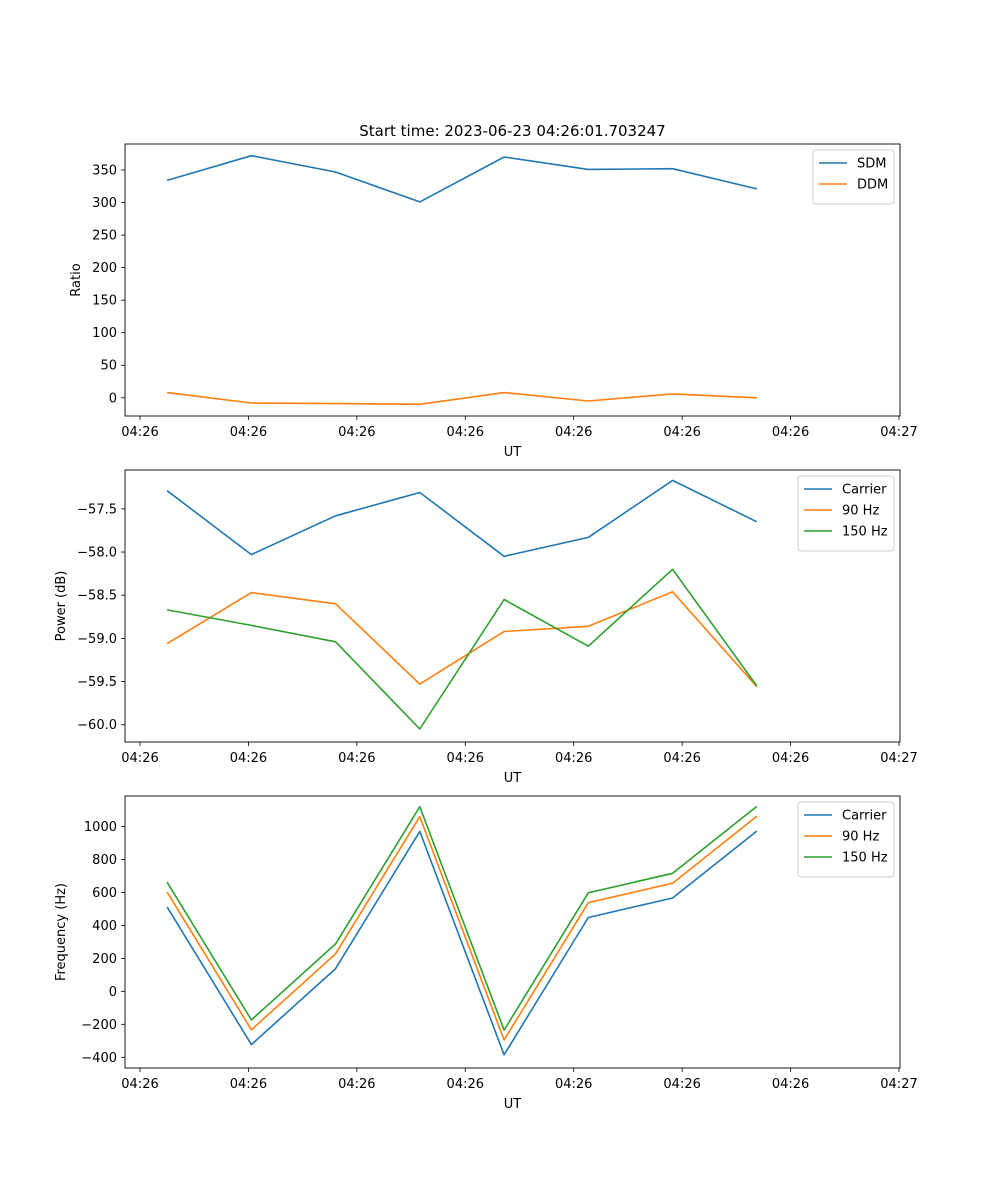 This screenshot has height=1200, width=1000. What do you see at coordinates (104, 203) in the screenshot?
I see `y-tick-label: 300` at bounding box center [104, 203].